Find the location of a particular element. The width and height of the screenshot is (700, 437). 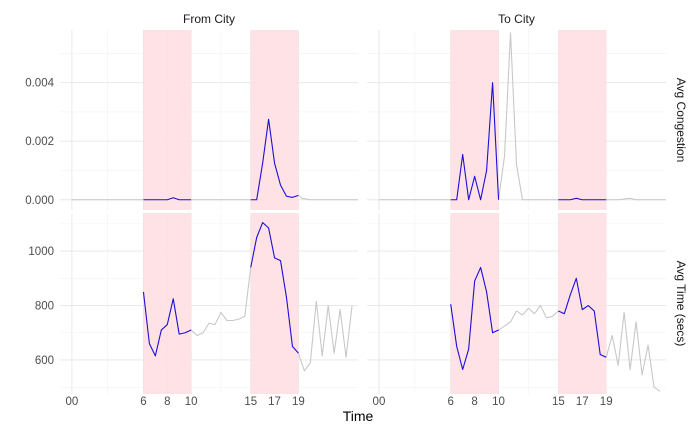

facet-row-label: Avg Congestion is located at coordinates (681, 120).